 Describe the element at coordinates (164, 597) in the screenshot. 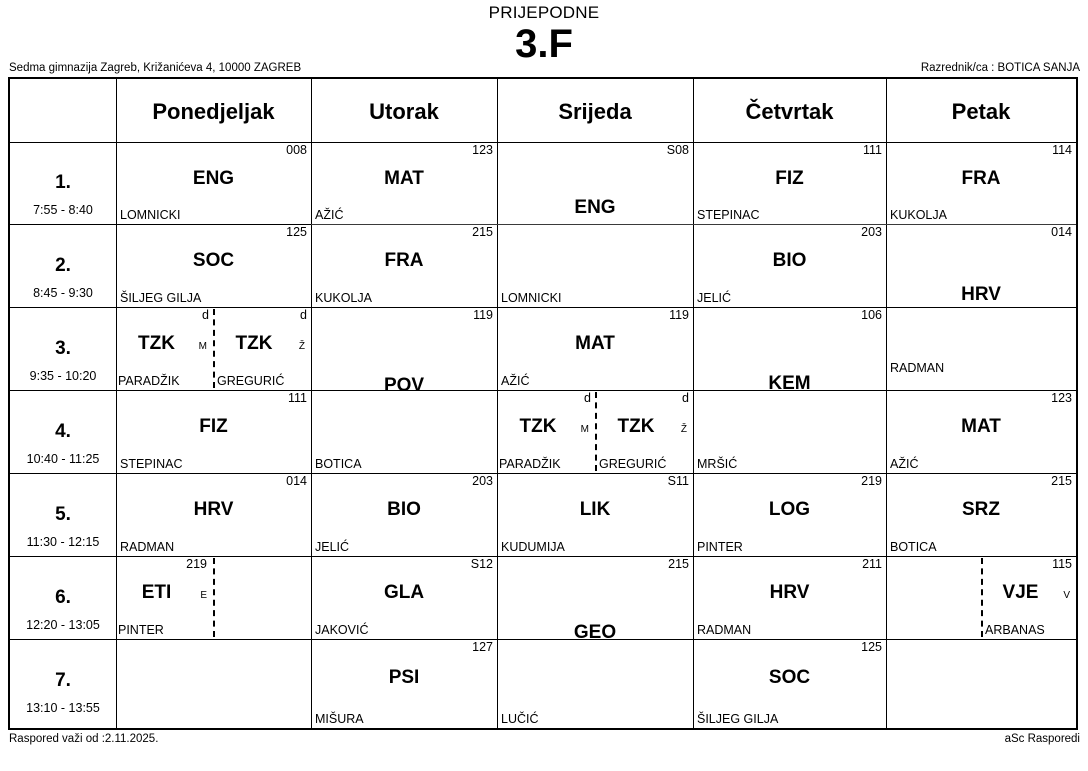

I see `lesson-cell-mon-6-group-e: 219 ETI E PINTER` at that location.